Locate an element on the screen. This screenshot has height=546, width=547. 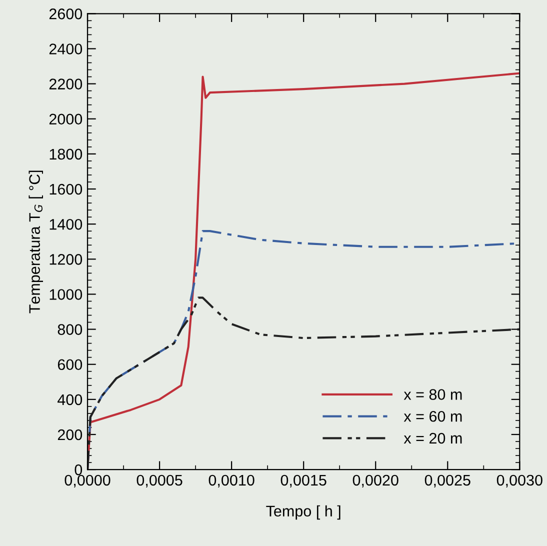
x-tick-label: 0,0025 is located at coordinates (447, 481).